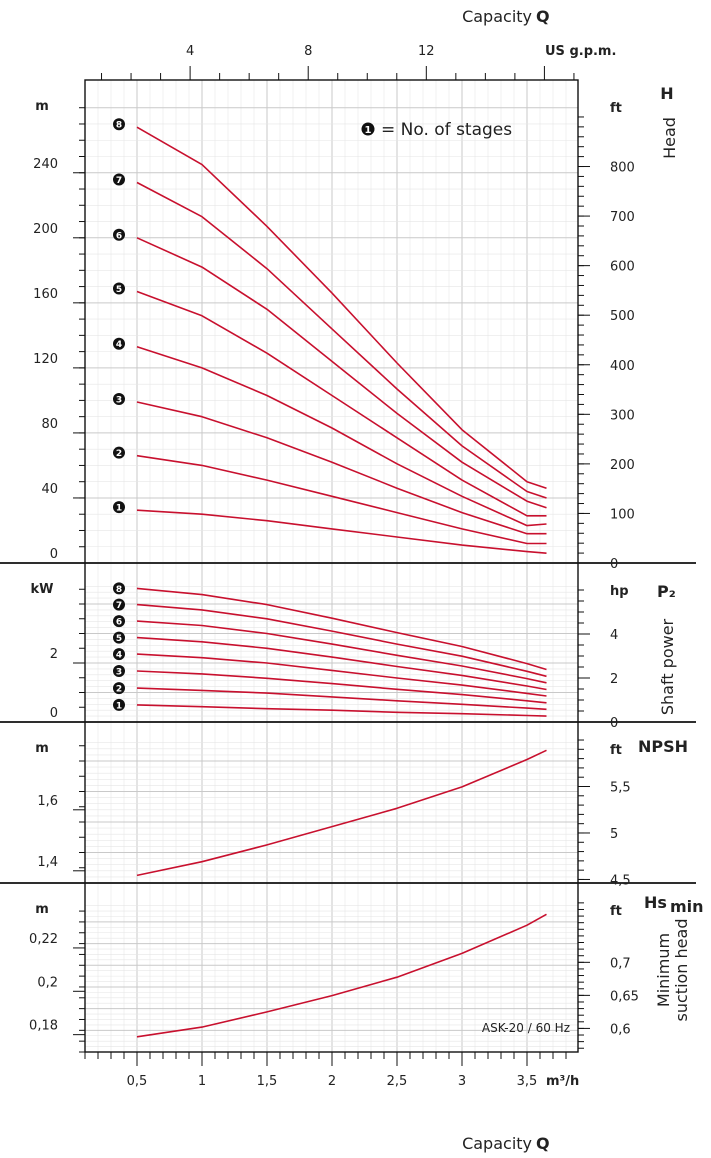 The image size is (711, 1158). What do you see at coordinates (619, 591) in the screenshot?
I see `right-axis-unit: hp` at bounding box center [619, 591].